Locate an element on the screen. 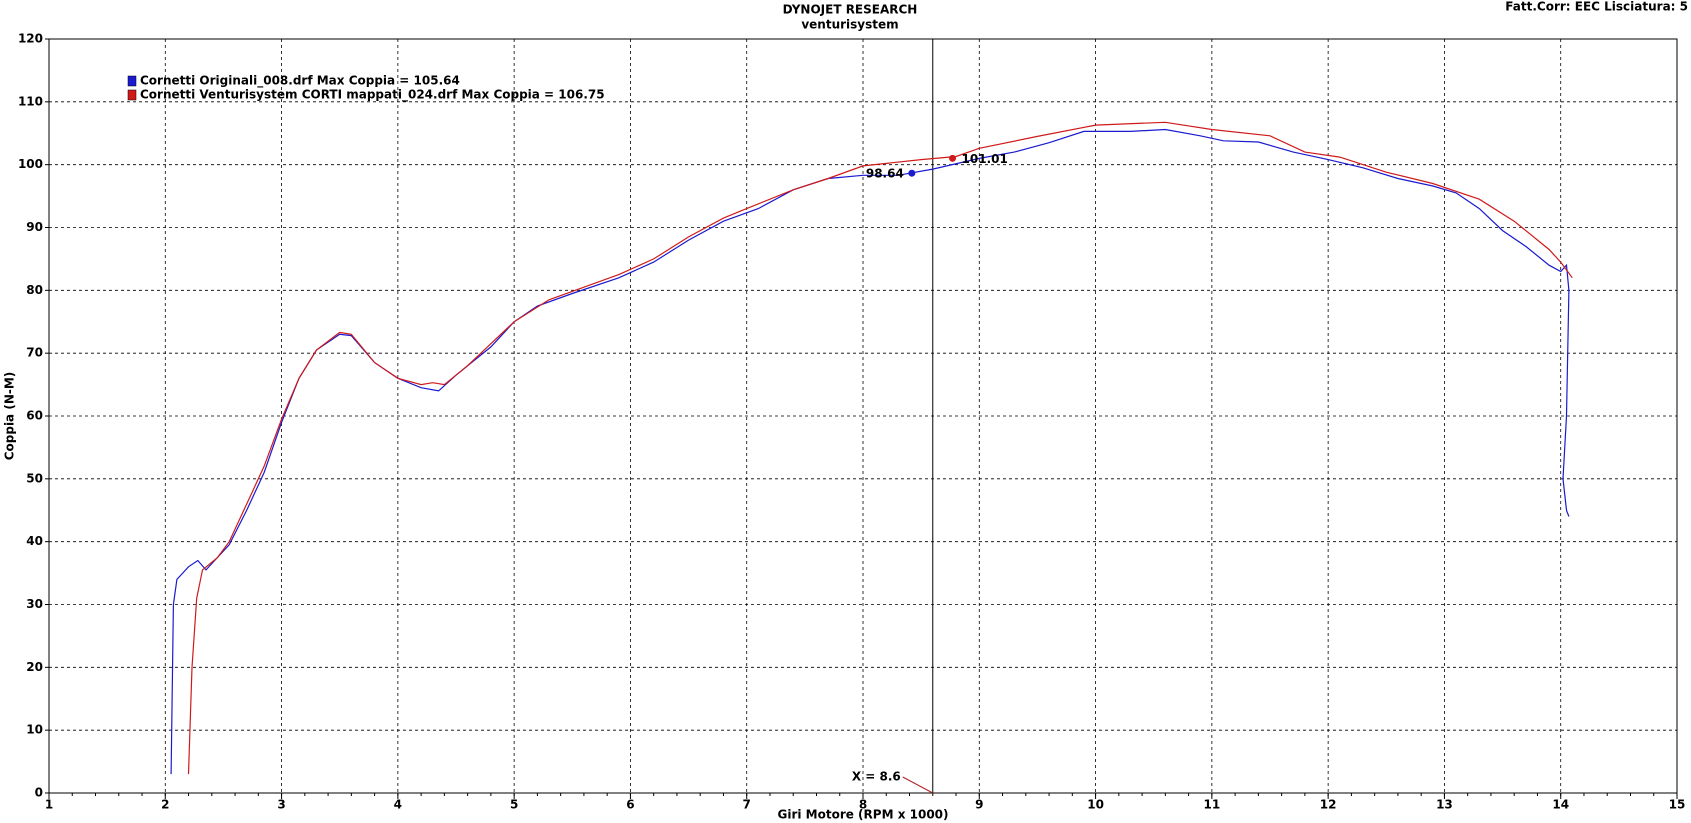 This screenshot has width=1691, height=823. x-tick-label: 8 is located at coordinates (863, 805).